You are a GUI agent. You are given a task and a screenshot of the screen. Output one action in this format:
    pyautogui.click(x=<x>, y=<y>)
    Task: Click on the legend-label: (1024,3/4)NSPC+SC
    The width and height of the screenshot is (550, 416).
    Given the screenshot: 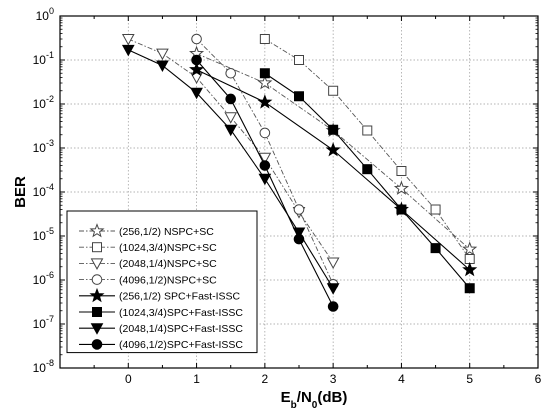 What is the action you would take?
    pyautogui.click(x=168, y=248)
    